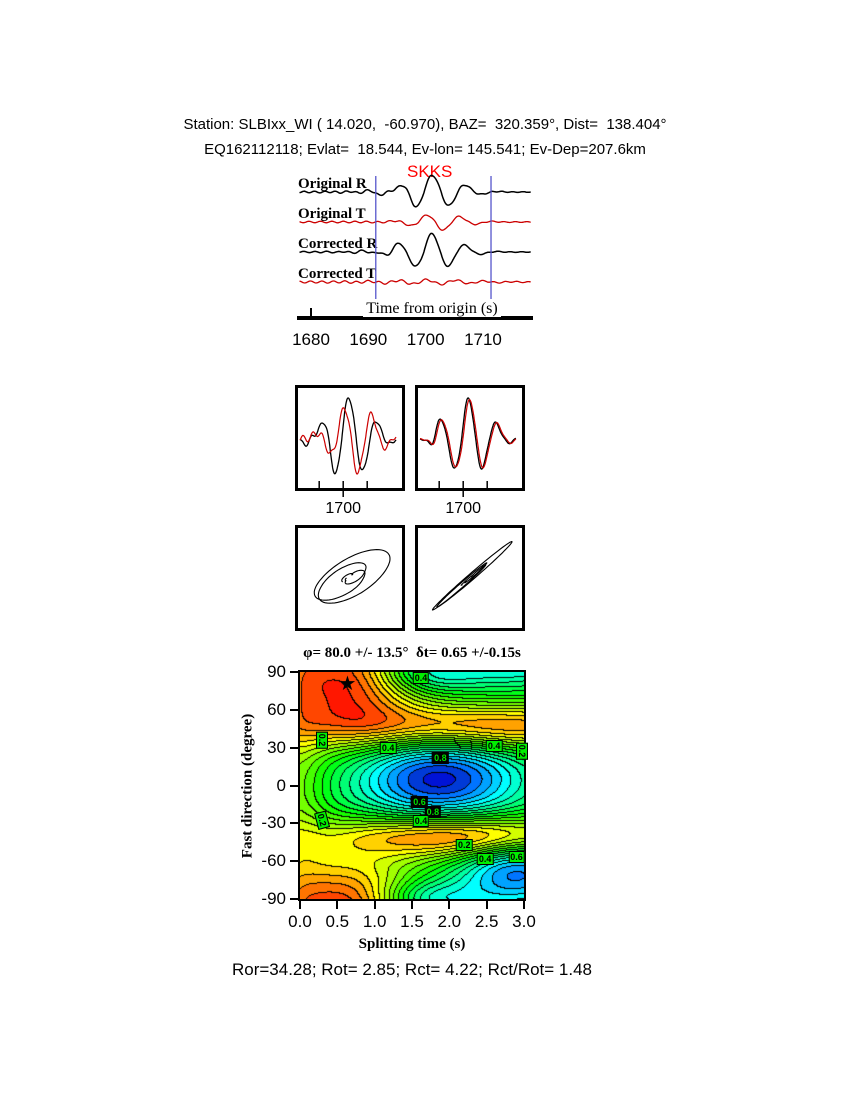 This screenshot has width=850, height=1100. What do you see at coordinates (524, 921) in the screenshot?
I see `contour-xtick-label-6: 3.0` at bounding box center [524, 921].